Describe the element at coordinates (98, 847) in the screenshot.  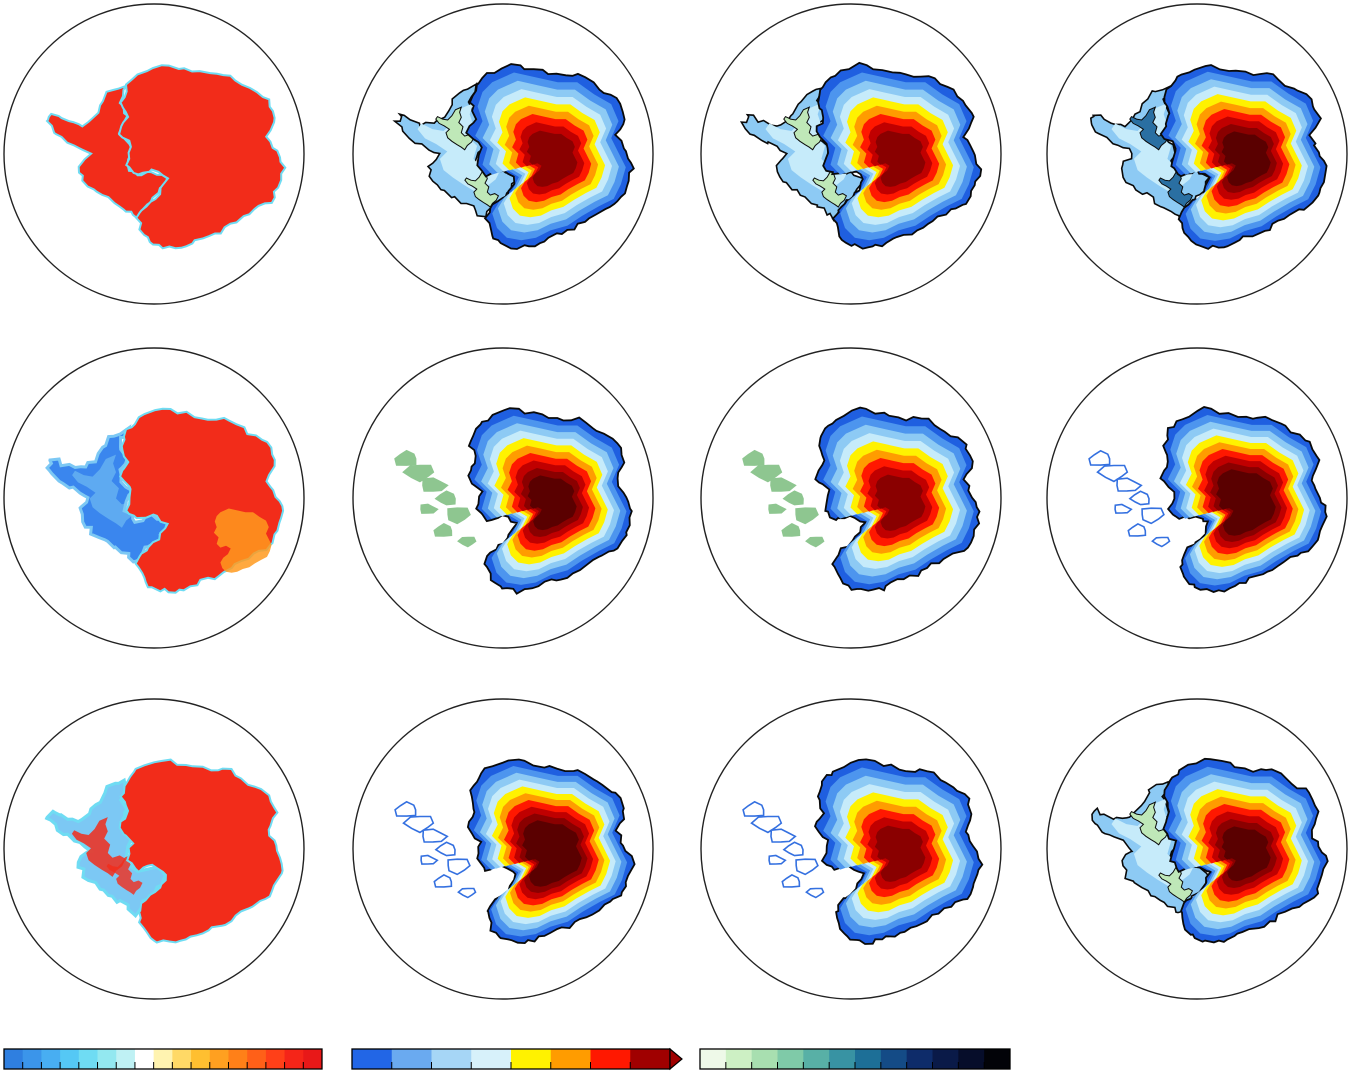
I see `west-region-red` at that location.